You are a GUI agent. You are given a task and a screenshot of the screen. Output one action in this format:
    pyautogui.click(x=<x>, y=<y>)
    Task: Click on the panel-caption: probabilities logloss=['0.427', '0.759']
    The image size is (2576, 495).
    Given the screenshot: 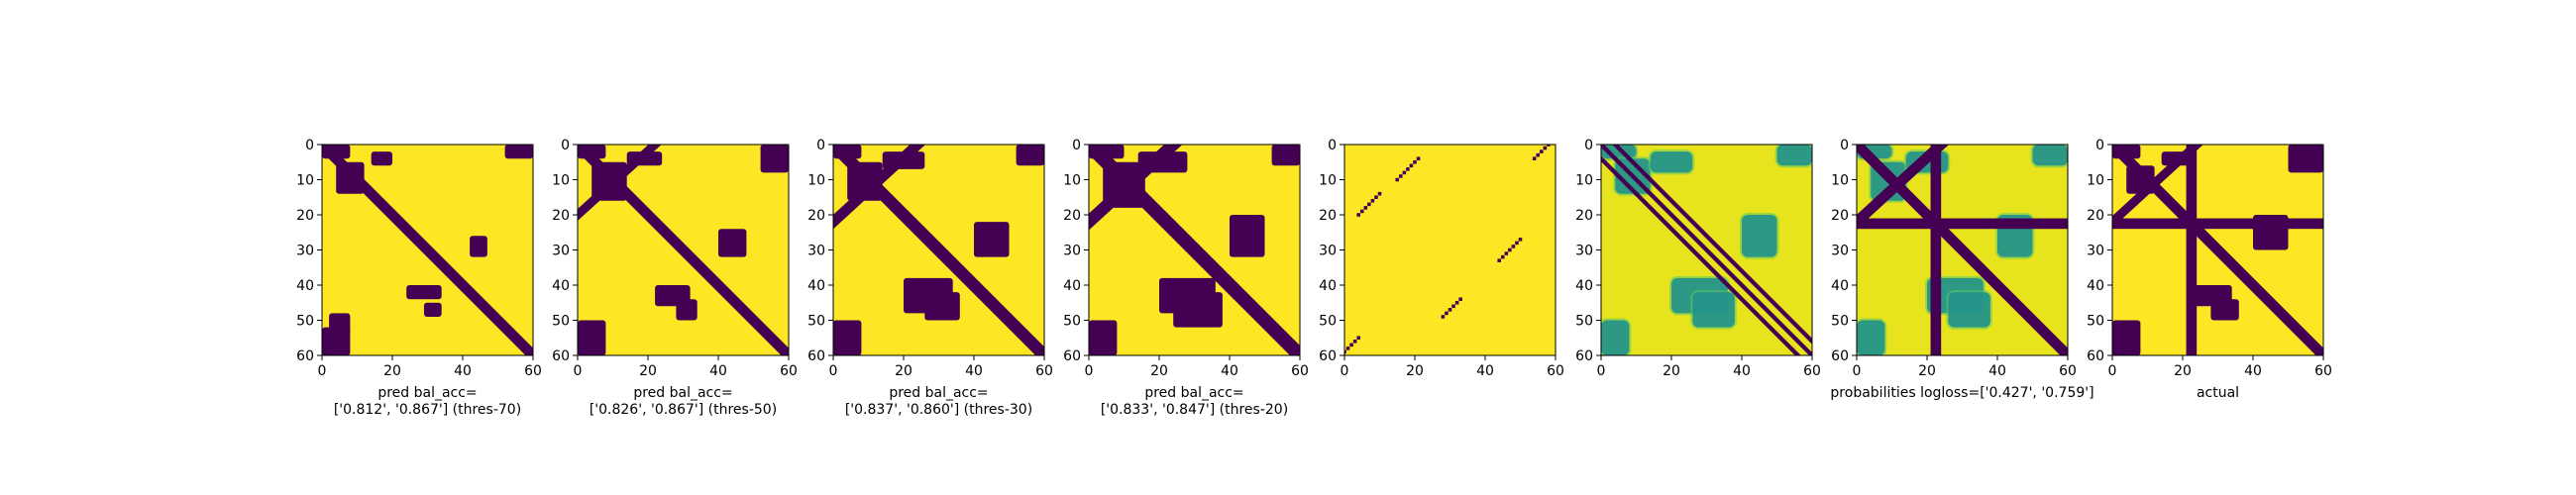 What is the action you would take?
    pyautogui.click(x=1961, y=393)
    